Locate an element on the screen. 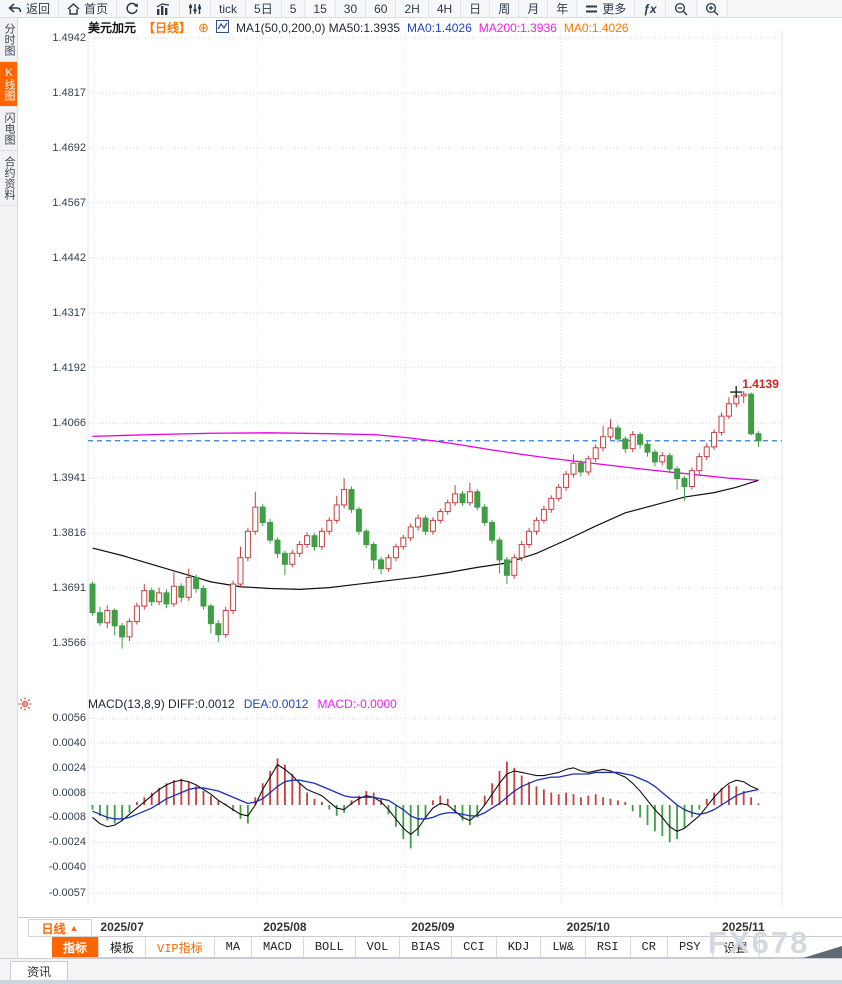 Image resolution: width=842 pixels, height=984 pixels. toolbar-item-label: 30 is located at coordinates (350, 8).